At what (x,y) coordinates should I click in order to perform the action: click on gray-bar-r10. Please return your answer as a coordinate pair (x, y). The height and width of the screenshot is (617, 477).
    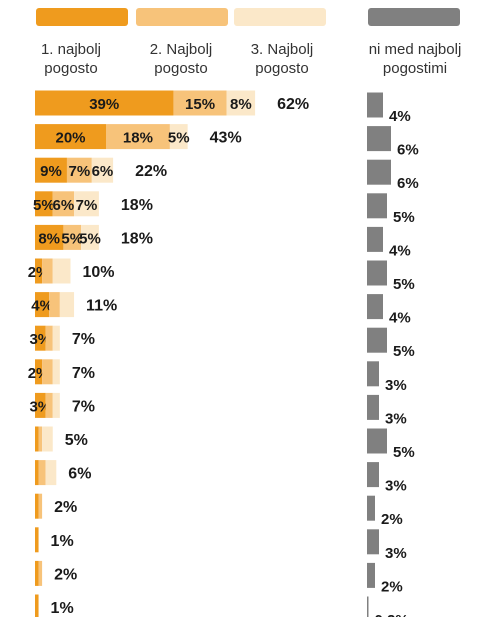
    Looking at the image, I should click on (373, 407).